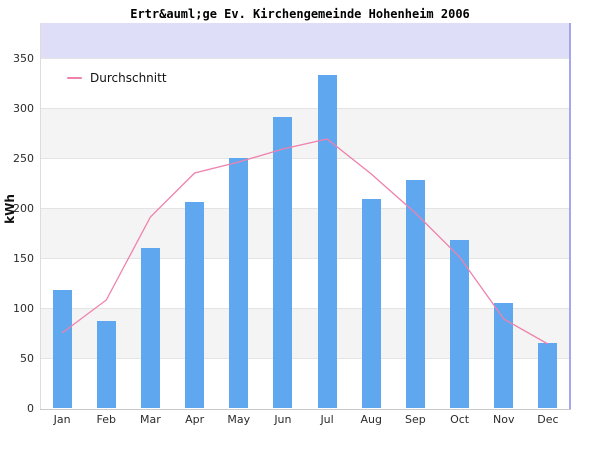 Image resolution: width=600 pixels, height=450 pixels. What do you see at coordinates (62, 419) in the screenshot?
I see `x-label-jan: Jan` at bounding box center [62, 419].